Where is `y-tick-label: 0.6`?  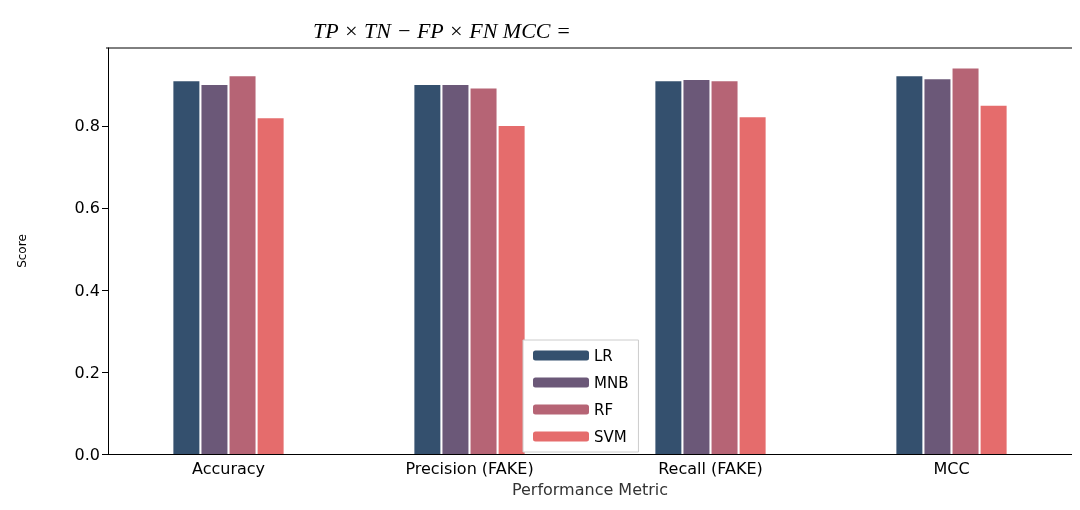
y-tick-label: 0.6 is located at coordinates (87, 208).